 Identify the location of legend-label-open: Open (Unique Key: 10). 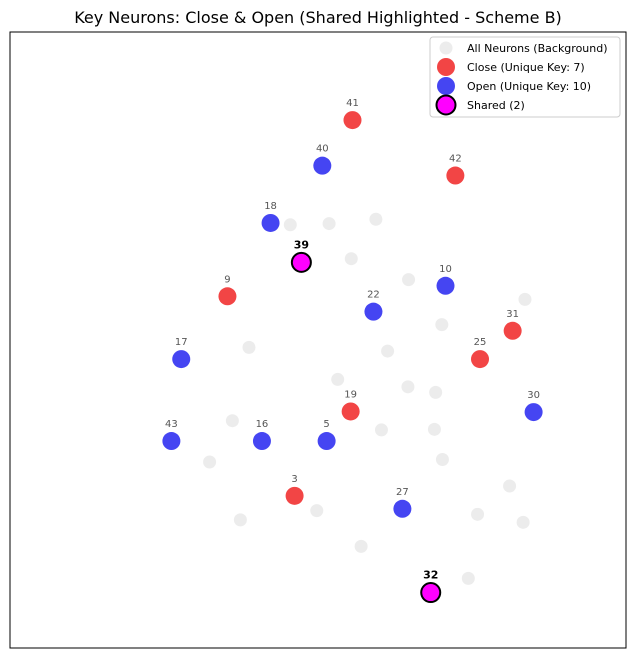
(529, 86).